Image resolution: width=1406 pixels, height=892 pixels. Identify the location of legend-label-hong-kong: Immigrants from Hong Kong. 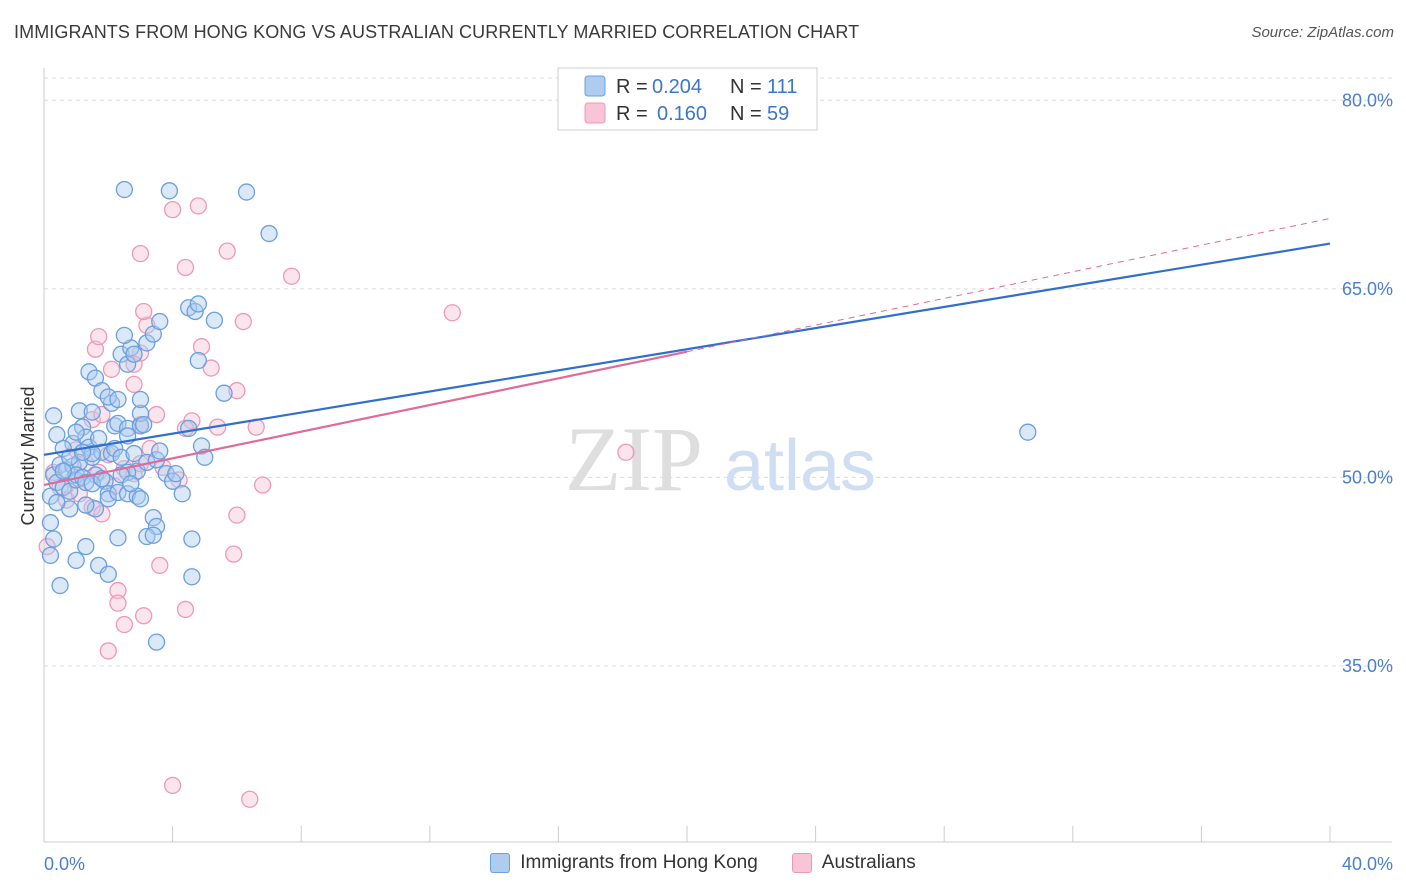
(639, 862).